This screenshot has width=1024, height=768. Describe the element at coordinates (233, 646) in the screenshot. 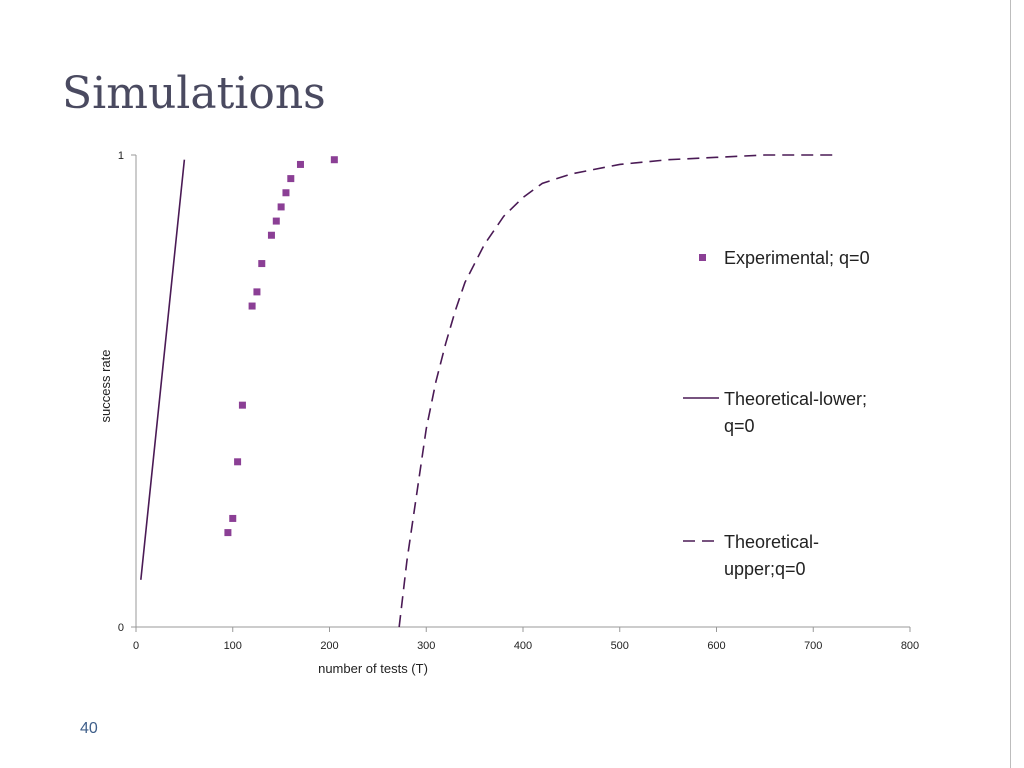

I see `x-tick-label: 100` at that location.